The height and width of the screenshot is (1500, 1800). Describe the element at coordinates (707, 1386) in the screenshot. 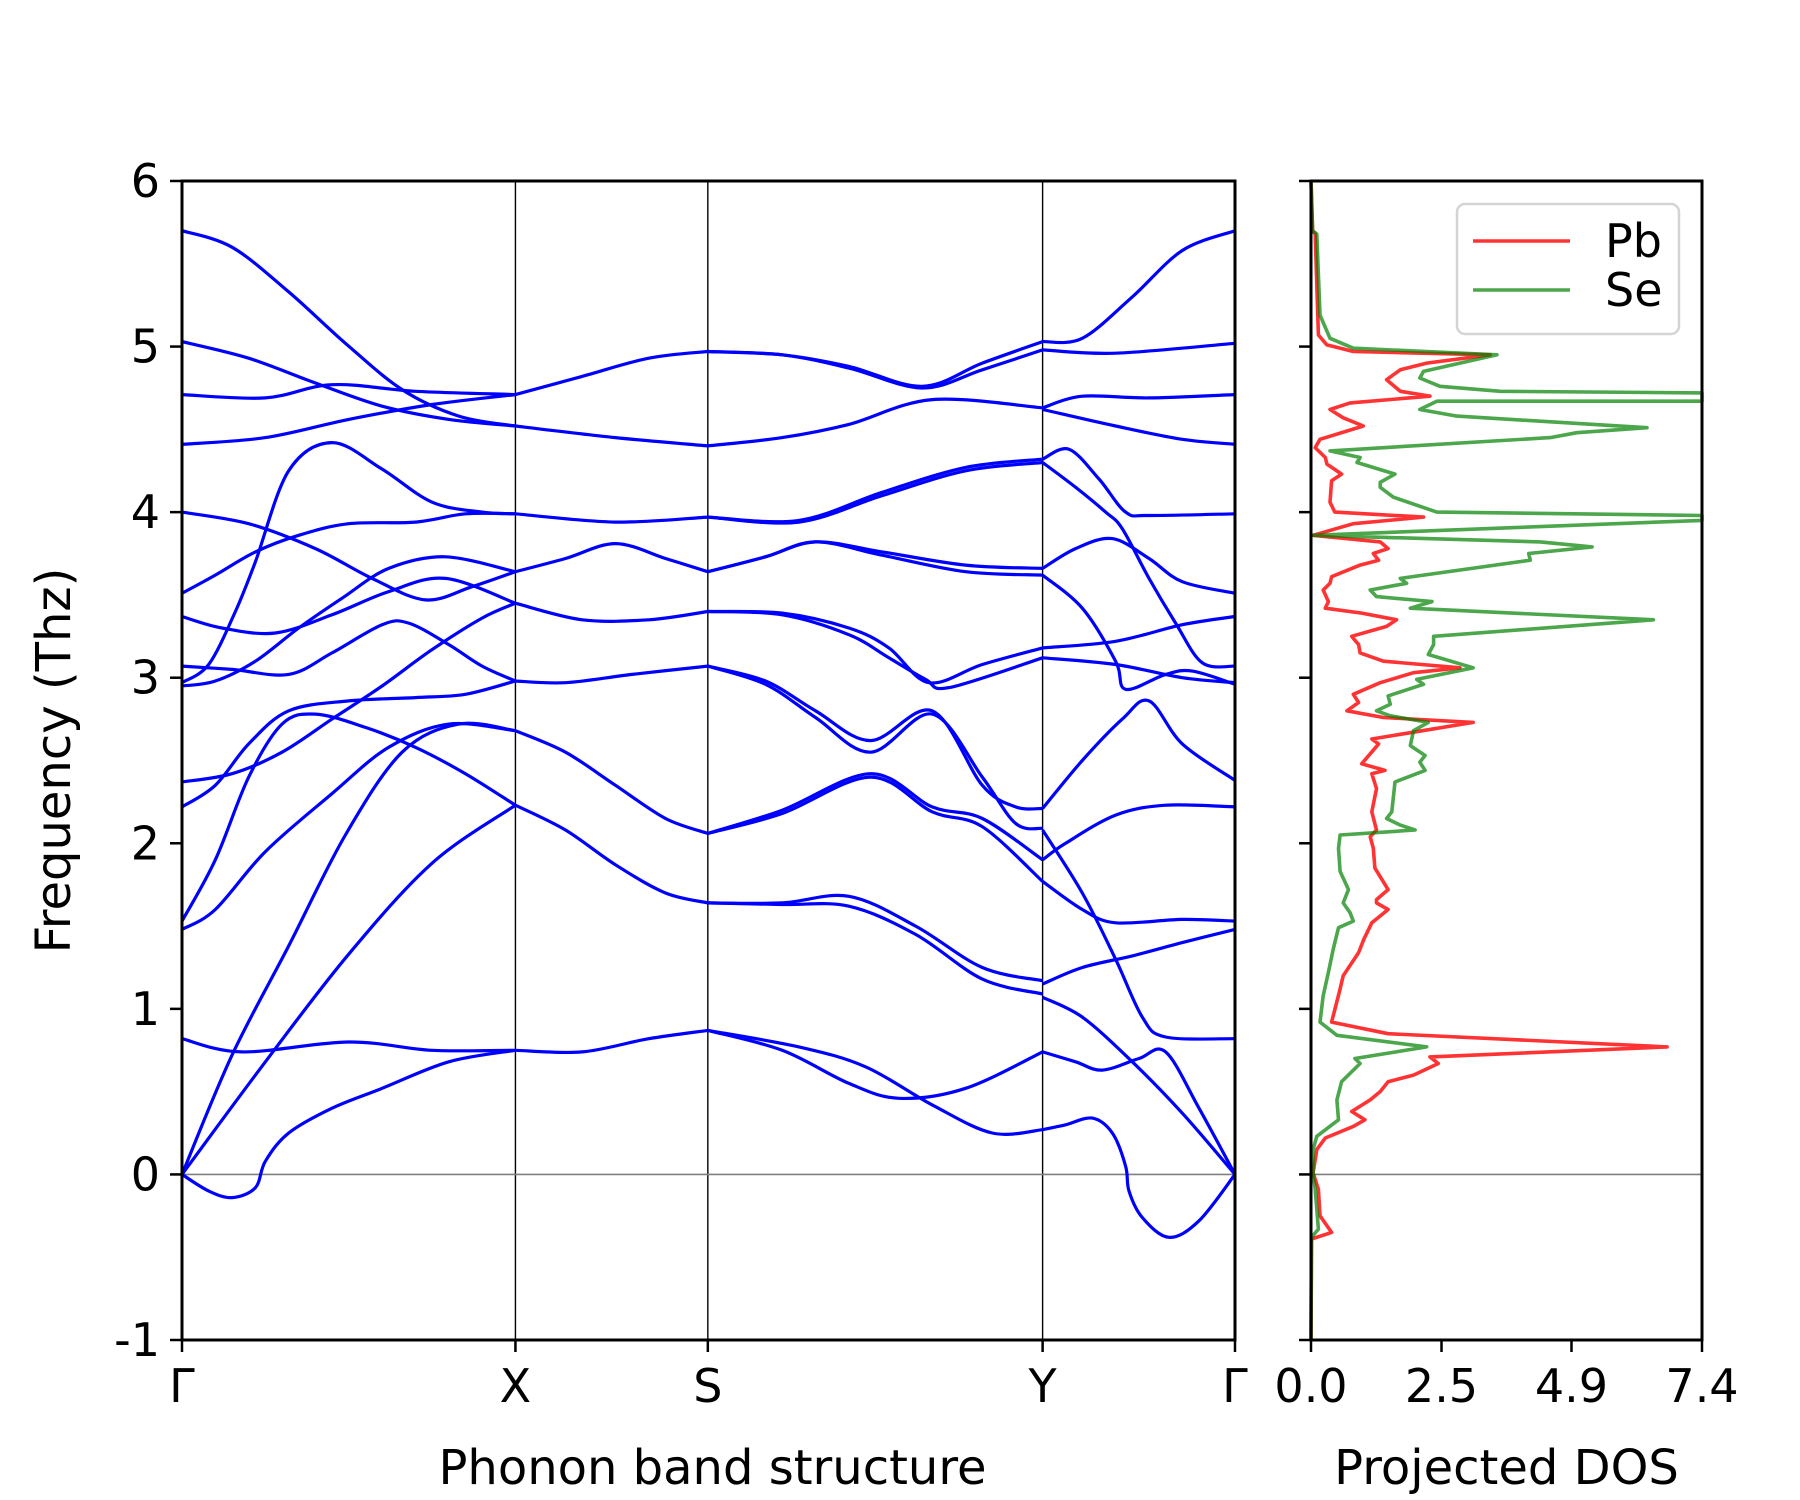

I see `x-tick-label: S` at that location.